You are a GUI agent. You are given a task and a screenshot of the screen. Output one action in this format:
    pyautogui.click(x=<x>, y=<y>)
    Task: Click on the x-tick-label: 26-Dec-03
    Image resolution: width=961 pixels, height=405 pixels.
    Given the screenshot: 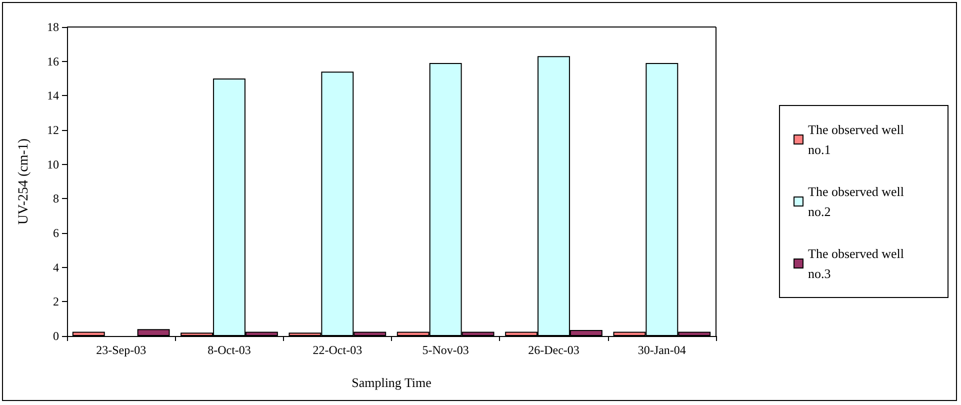 What is the action you would take?
    pyautogui.click(x=554, y=350)
    